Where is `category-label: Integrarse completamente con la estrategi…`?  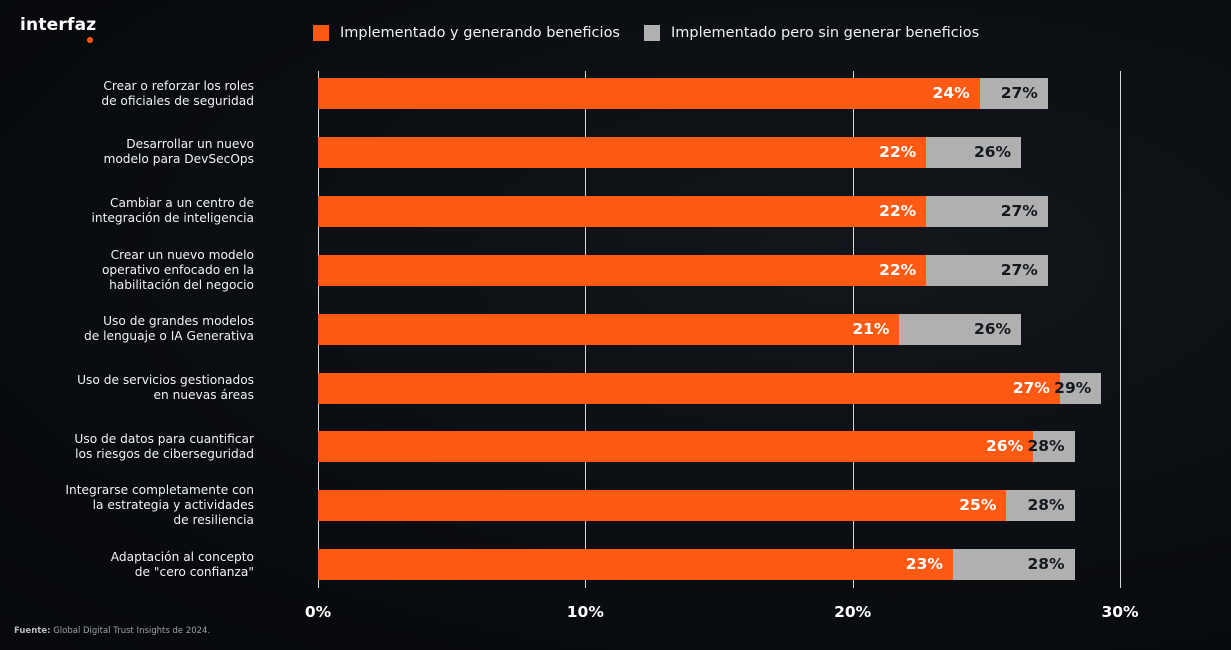
category-label: Integrarse completamente con la estrategi… is located at coordinates (159, 505).